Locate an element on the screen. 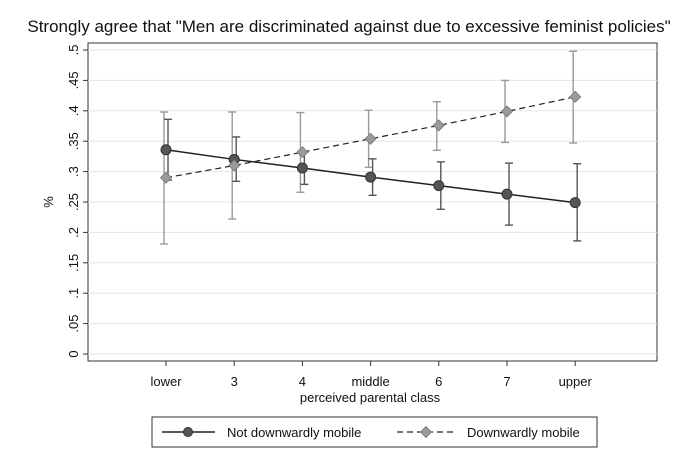 The width and height of the screenshot is (700, 460). y-axis: 0 .05 .1 .15 .2 .25 .3 .35 .4 .45 .5 is located at coordinates (77, 201).